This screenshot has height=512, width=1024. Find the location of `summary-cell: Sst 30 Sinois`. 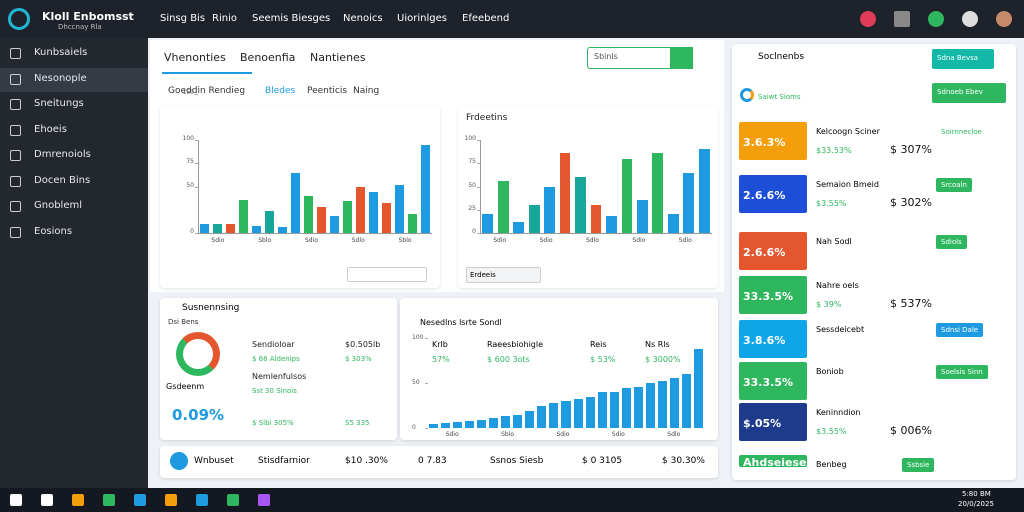

summary-cell: Sst 30 Sinois is located at coordinates (274, 391).